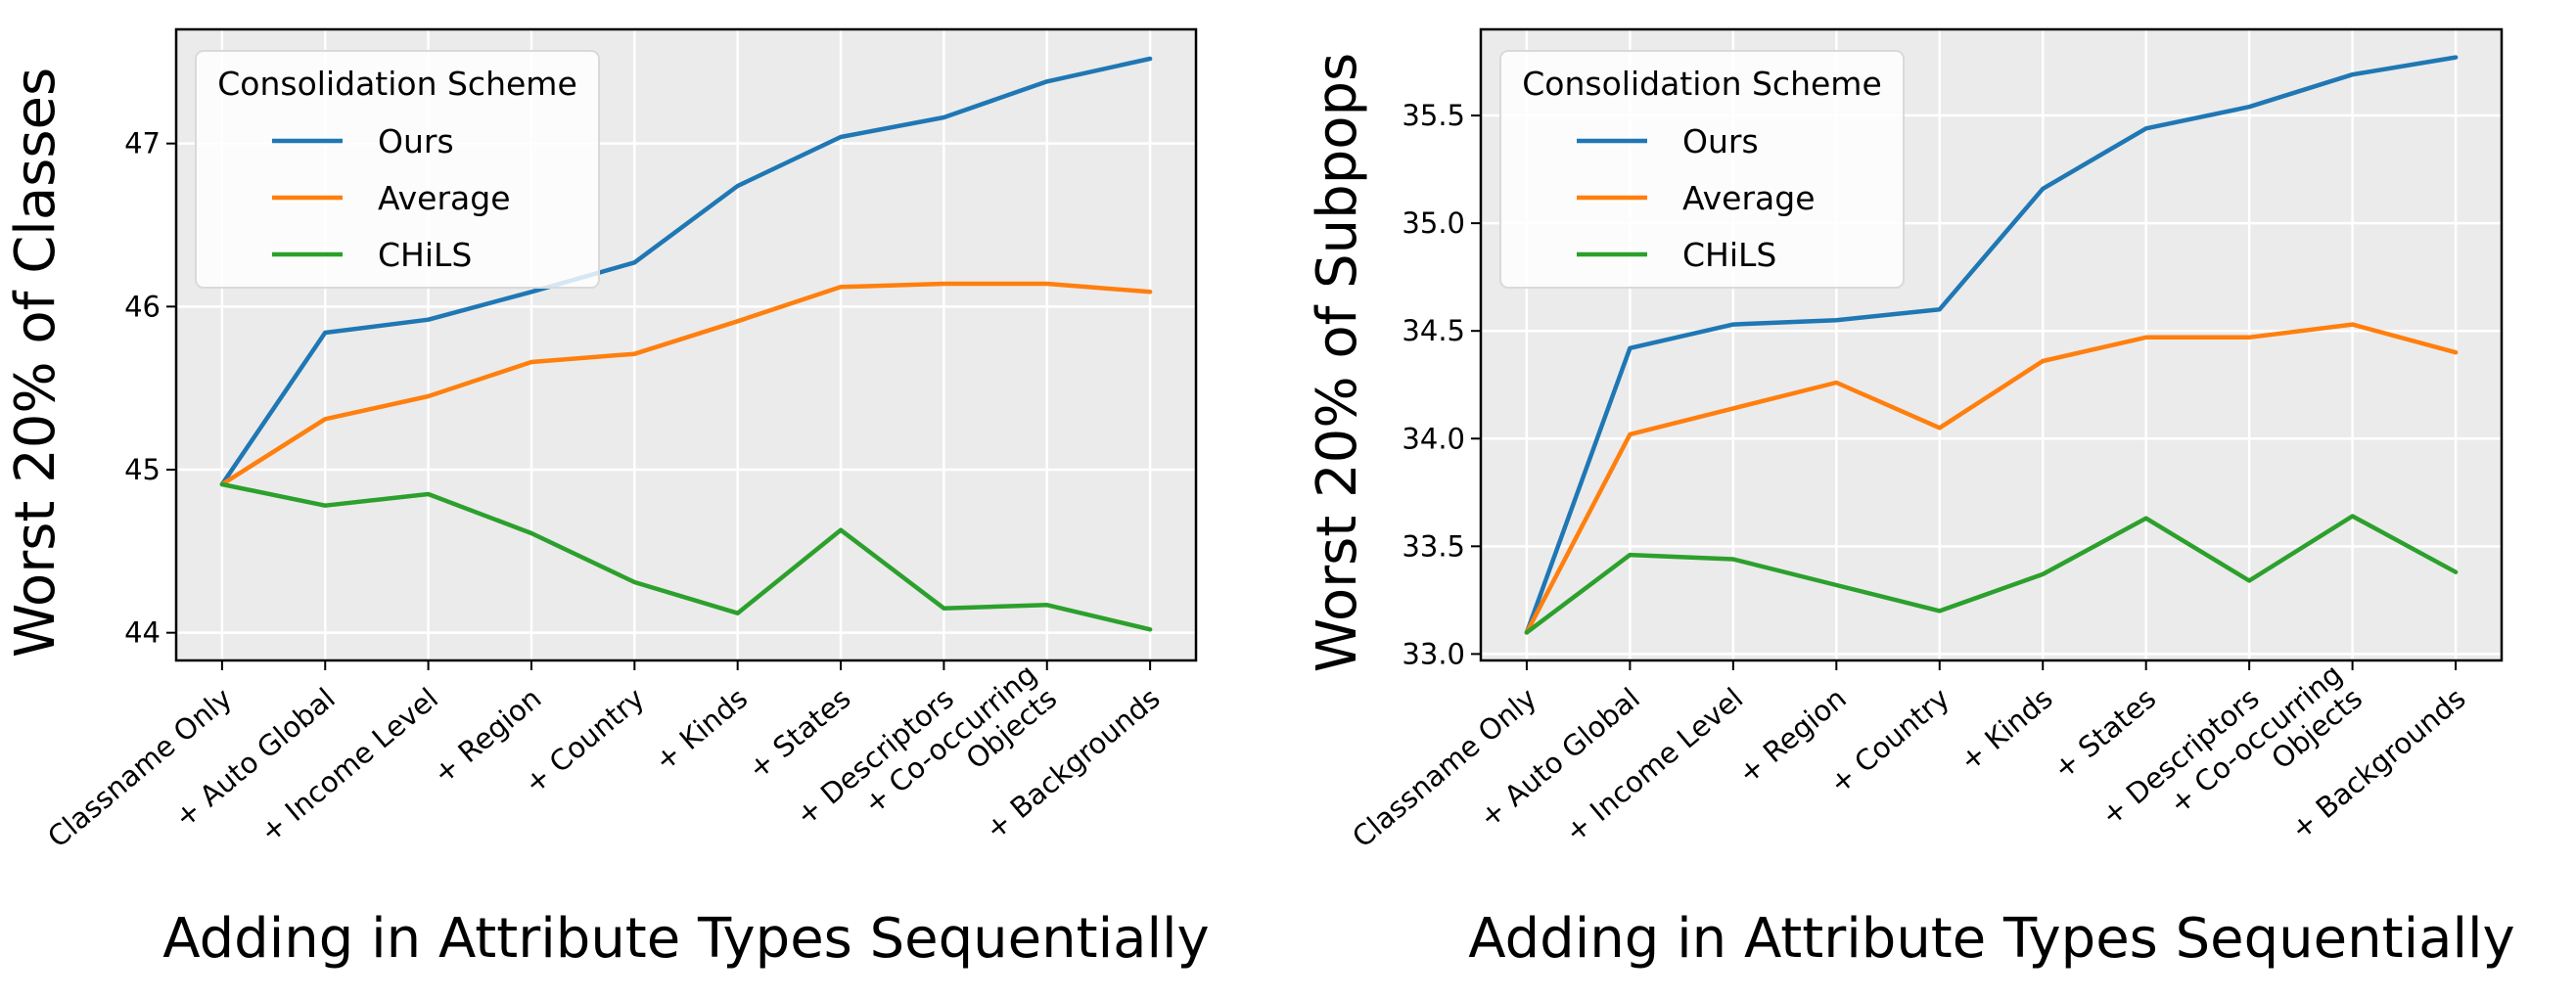 The height and width of the screenshot is (999, 2576). Describe the element at coordinates (1433, 546) in the screenshot. I see `y-tick-label: 33.5` at that location.